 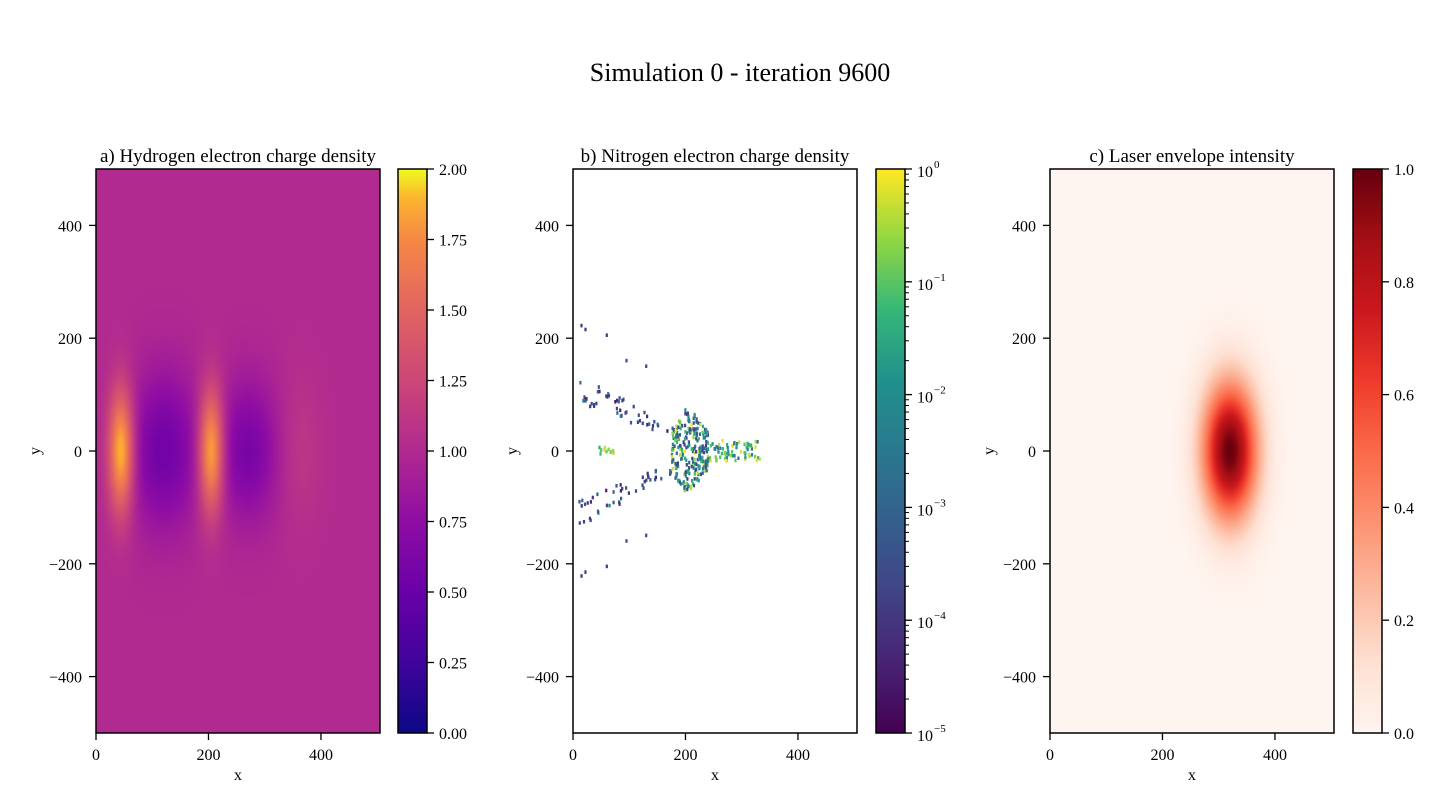 I want to click on colorbar-tick-label: 1.50, so click(x=453, y=311).